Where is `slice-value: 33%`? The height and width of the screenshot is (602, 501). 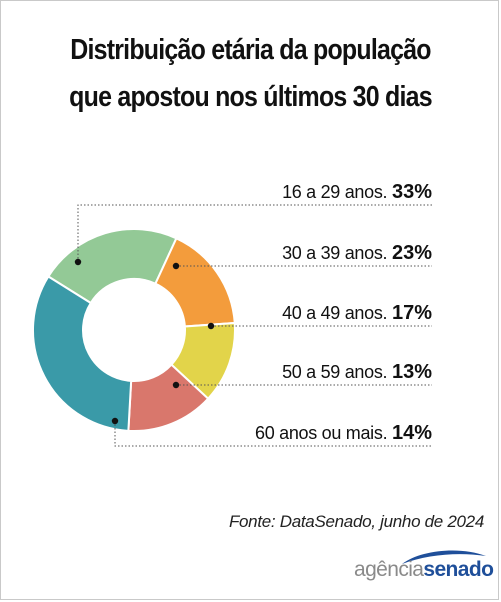
slice-value: 33% is located at coordinates (411, 192).